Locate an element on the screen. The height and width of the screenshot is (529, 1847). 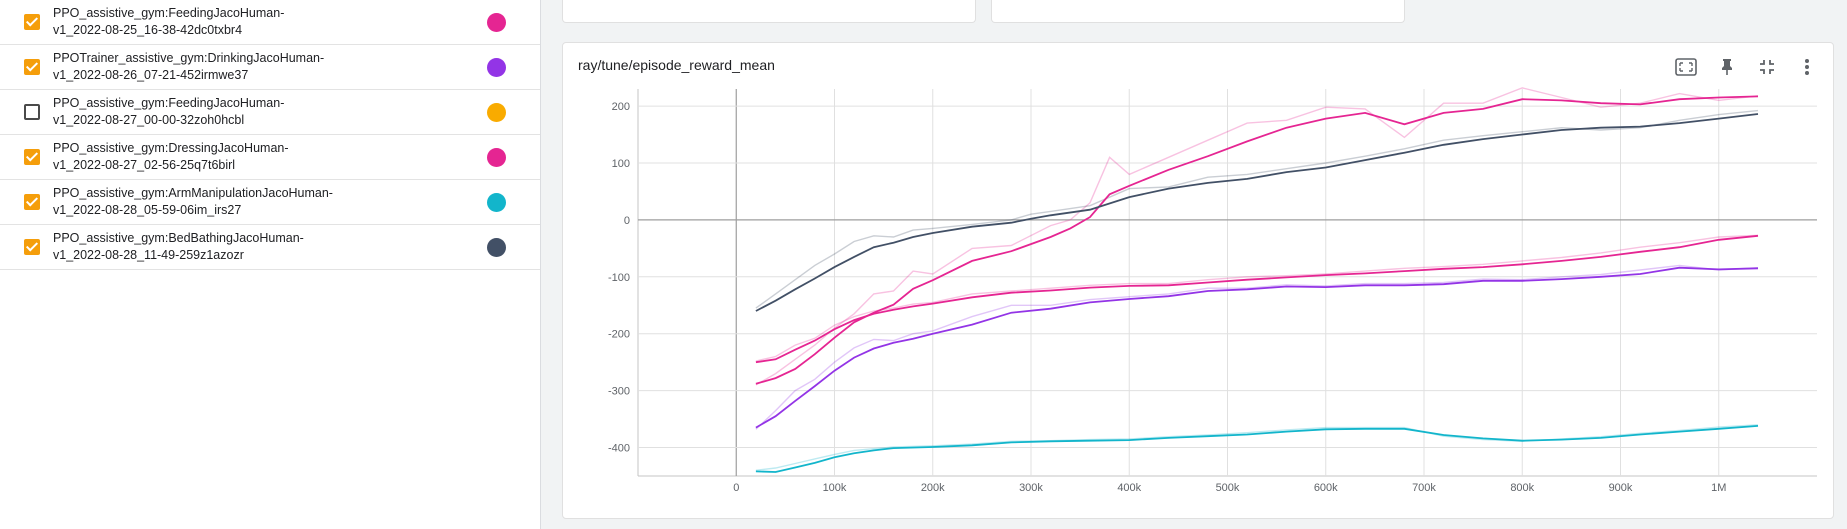
chart-title: ray/tune/episode_reward_mean is located at coordinates (676, 65).